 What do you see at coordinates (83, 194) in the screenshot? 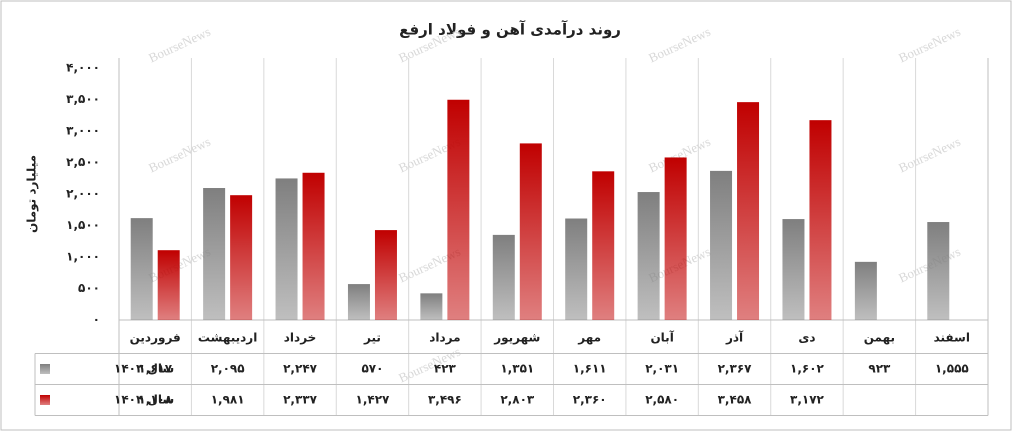
I see `y-tick-label: ۲,۰۰۰` at bounding box center [83, 194].